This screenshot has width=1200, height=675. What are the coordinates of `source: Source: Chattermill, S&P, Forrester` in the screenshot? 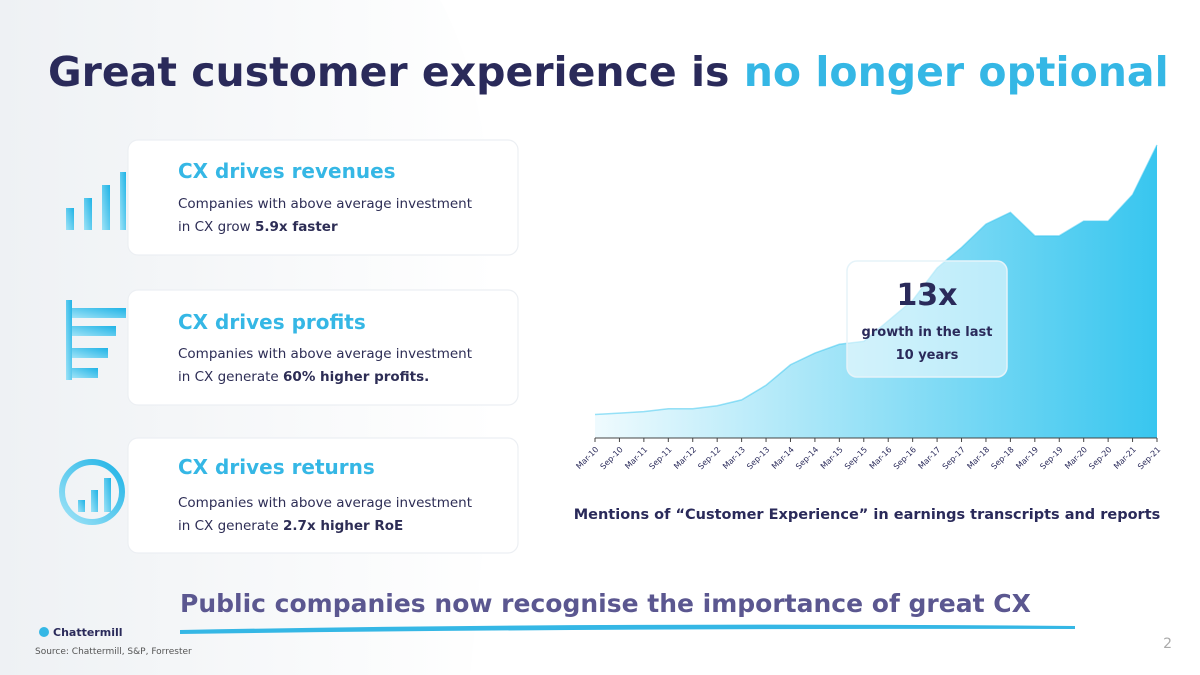 It's located at (113, 652).